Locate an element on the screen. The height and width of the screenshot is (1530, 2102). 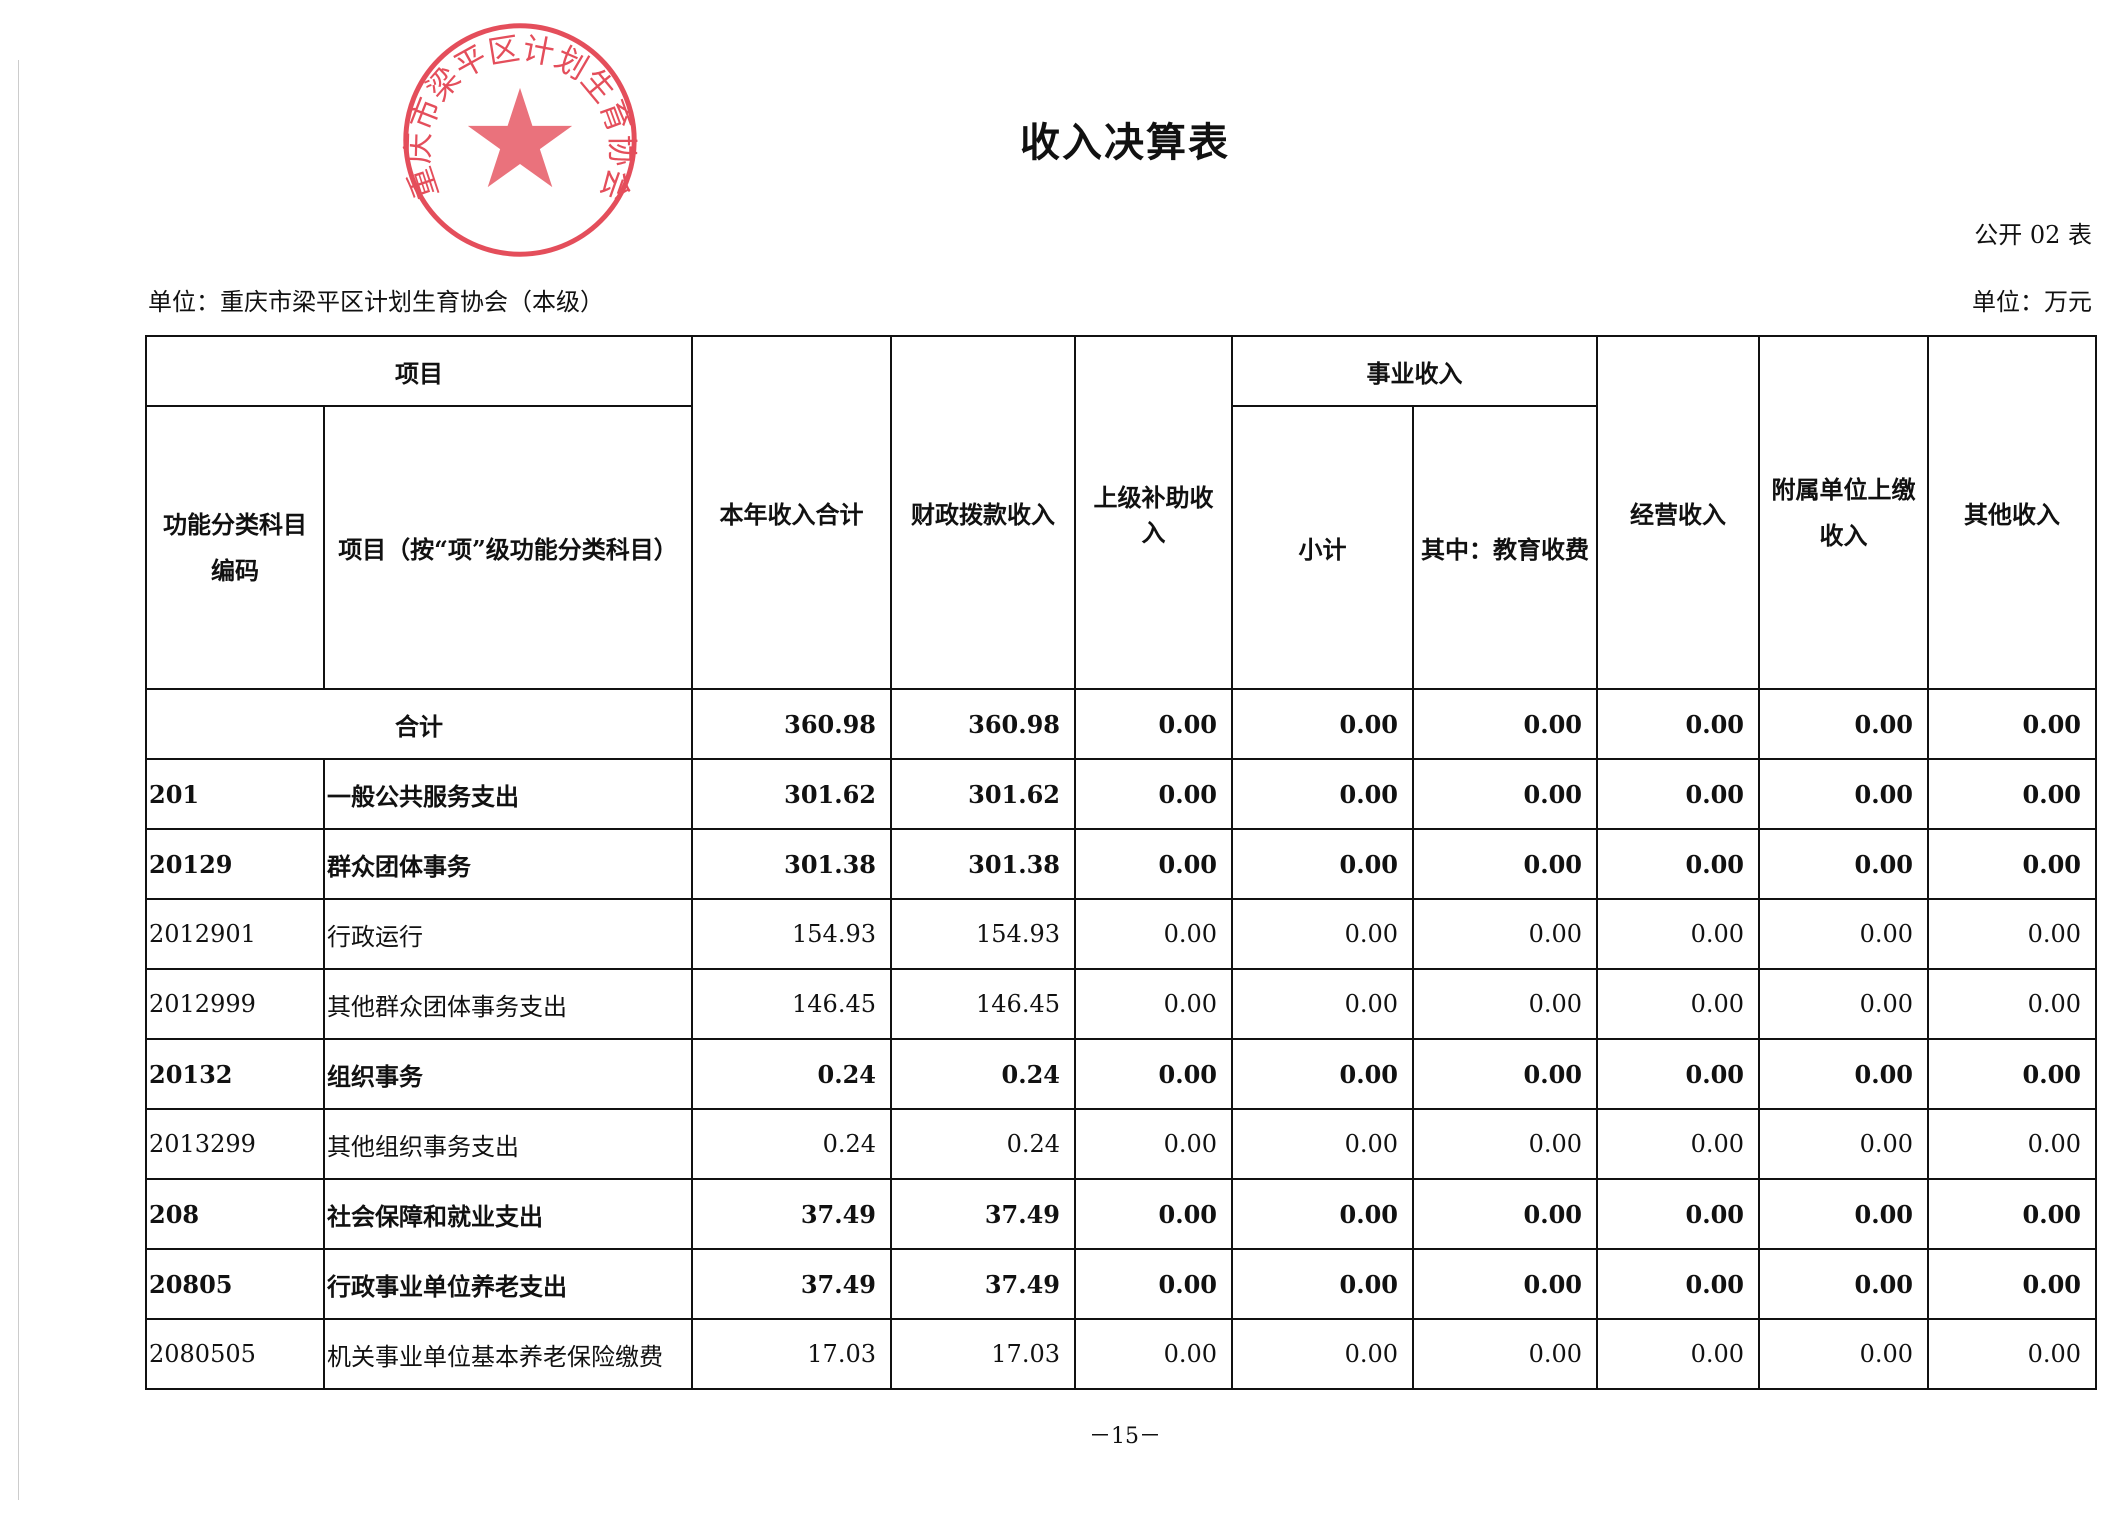
header-edu-fee: 其中：教育收费 is located at coordinates (1505, 547).